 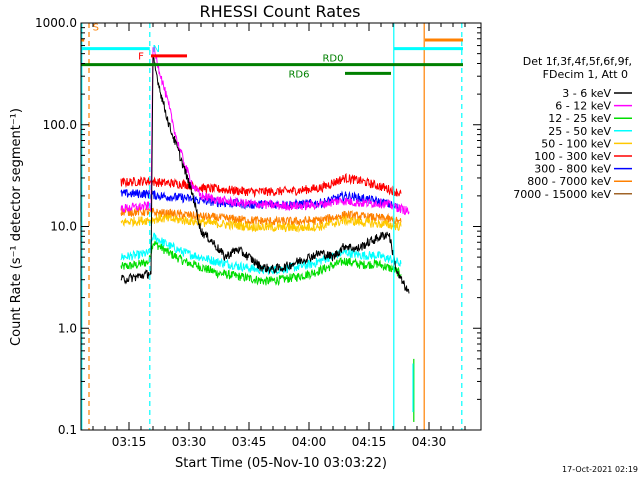 I want to click on x-tick-label: 04:15, so click(x=369, y=442).